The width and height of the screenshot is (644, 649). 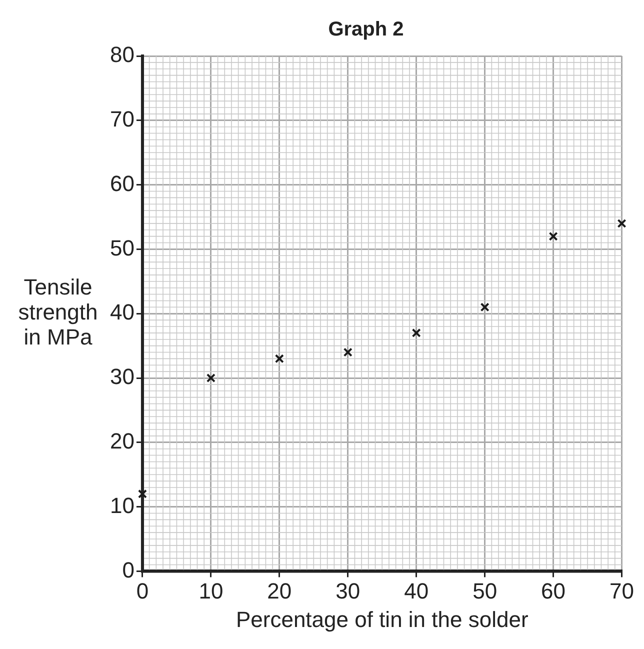 What do you see at coordinates (58, 312) in the screenshot?
I see `y-axis-title: Tensile strength in MPa` at bounding box center [58, 312].